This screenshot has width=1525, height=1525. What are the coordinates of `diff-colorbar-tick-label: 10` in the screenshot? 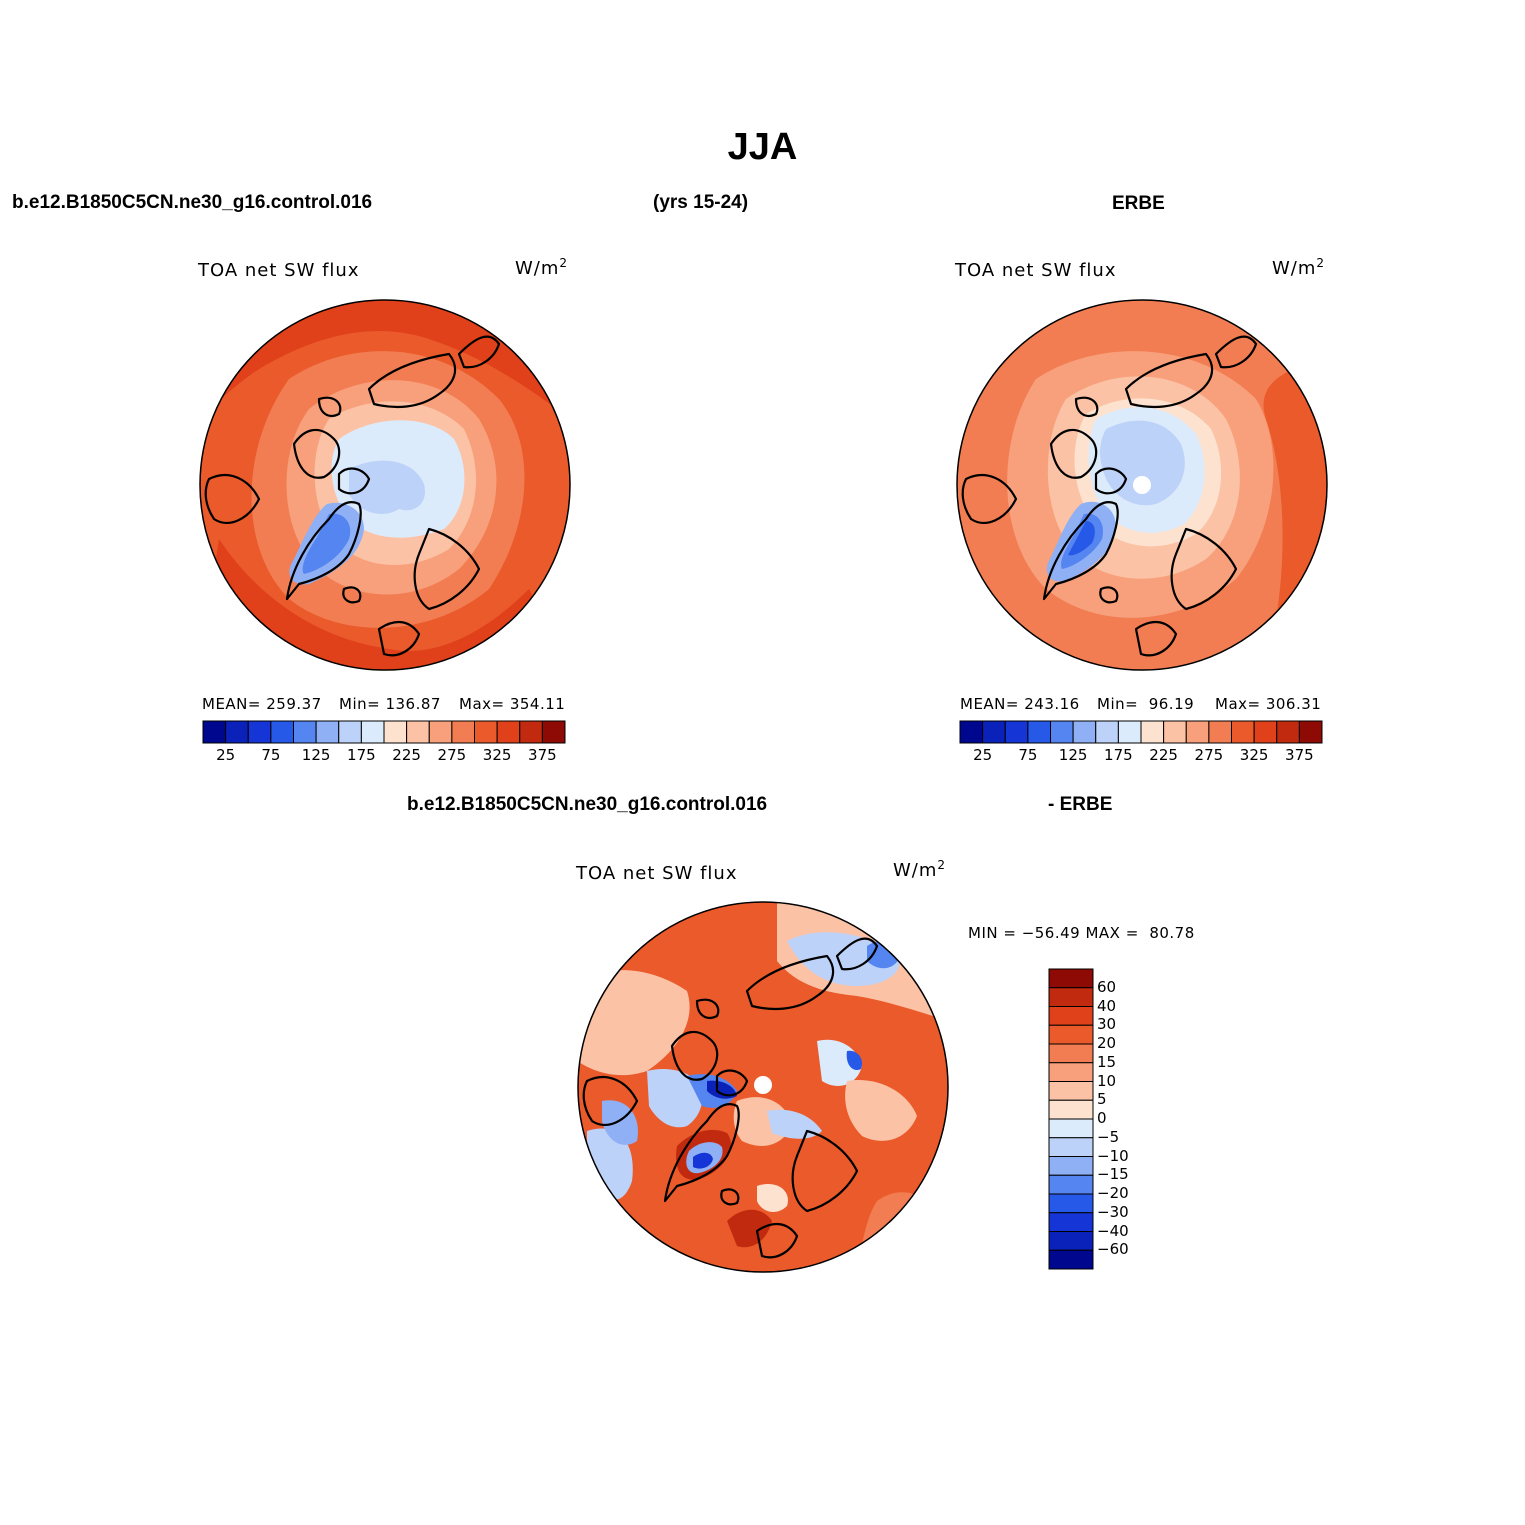 It's located at (1107, 1080).